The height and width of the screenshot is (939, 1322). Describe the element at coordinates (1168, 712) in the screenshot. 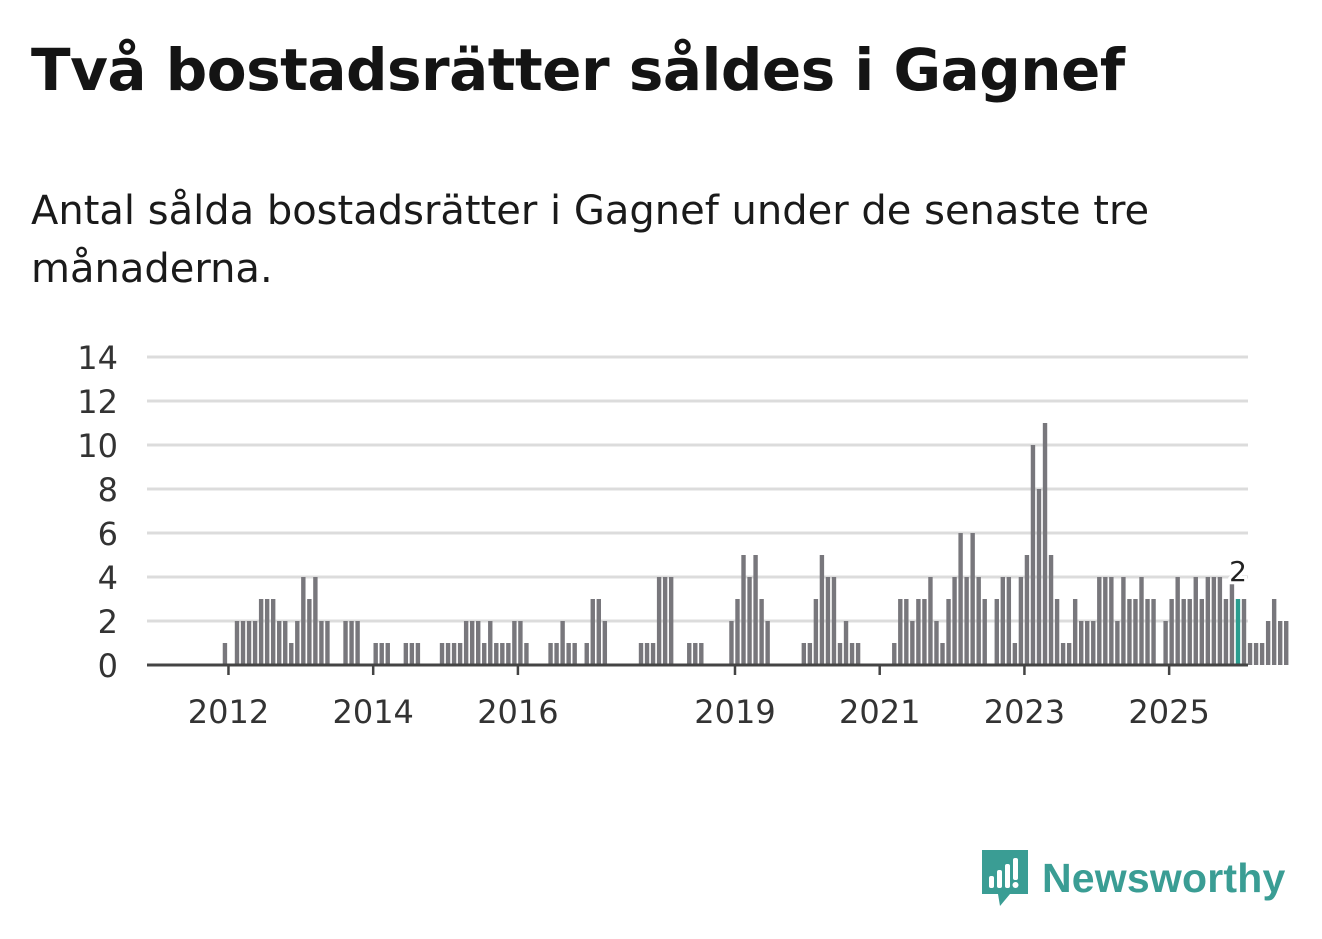

I see `x-tick-label: 2025` at that location.